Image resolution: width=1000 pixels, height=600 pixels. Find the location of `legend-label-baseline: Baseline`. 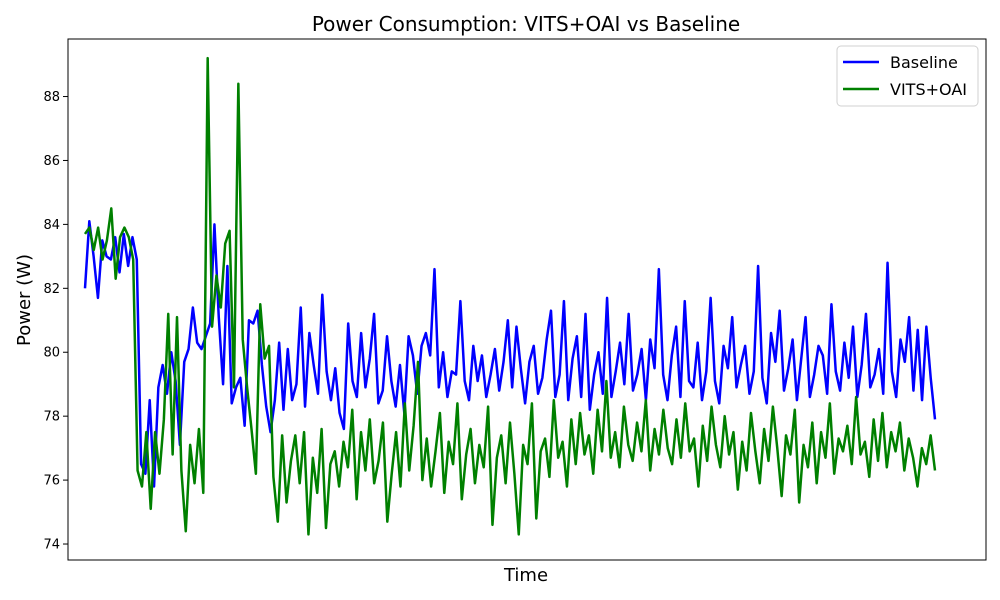

legend-label-baseline: Baseline is located at coordinates (924, 62).